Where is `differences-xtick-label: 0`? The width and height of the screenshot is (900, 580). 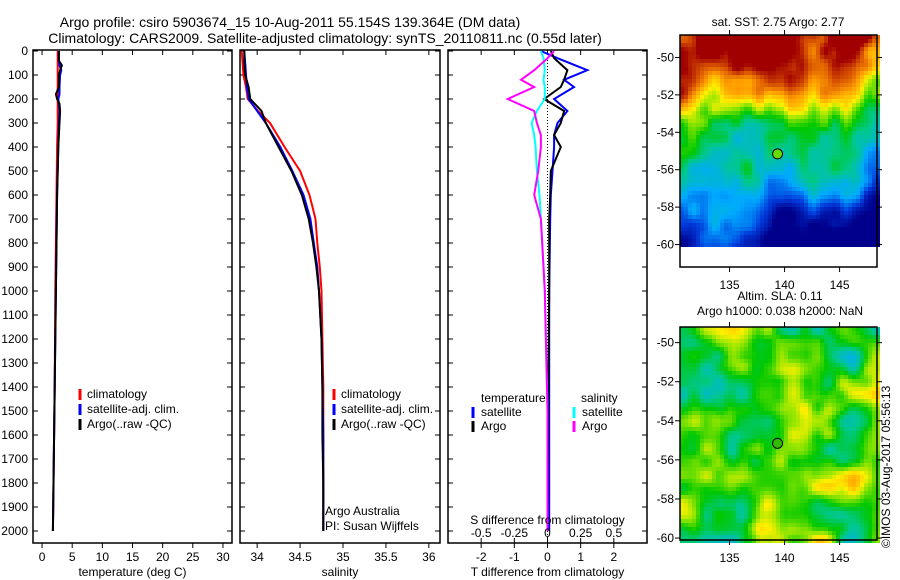
differences-xtick-label: 0 is located at coordinates (547, 557).